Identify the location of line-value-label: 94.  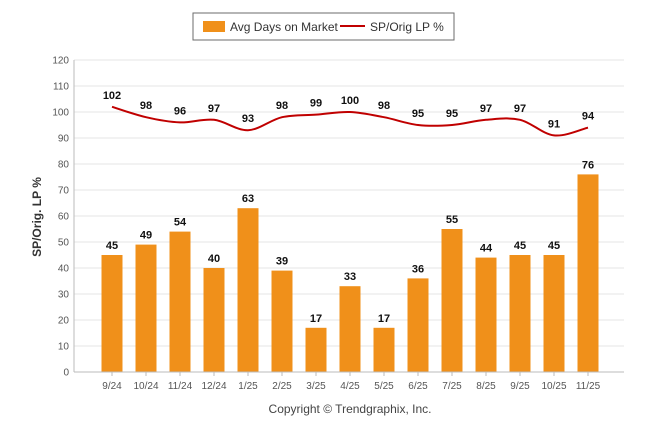
(588, 117).